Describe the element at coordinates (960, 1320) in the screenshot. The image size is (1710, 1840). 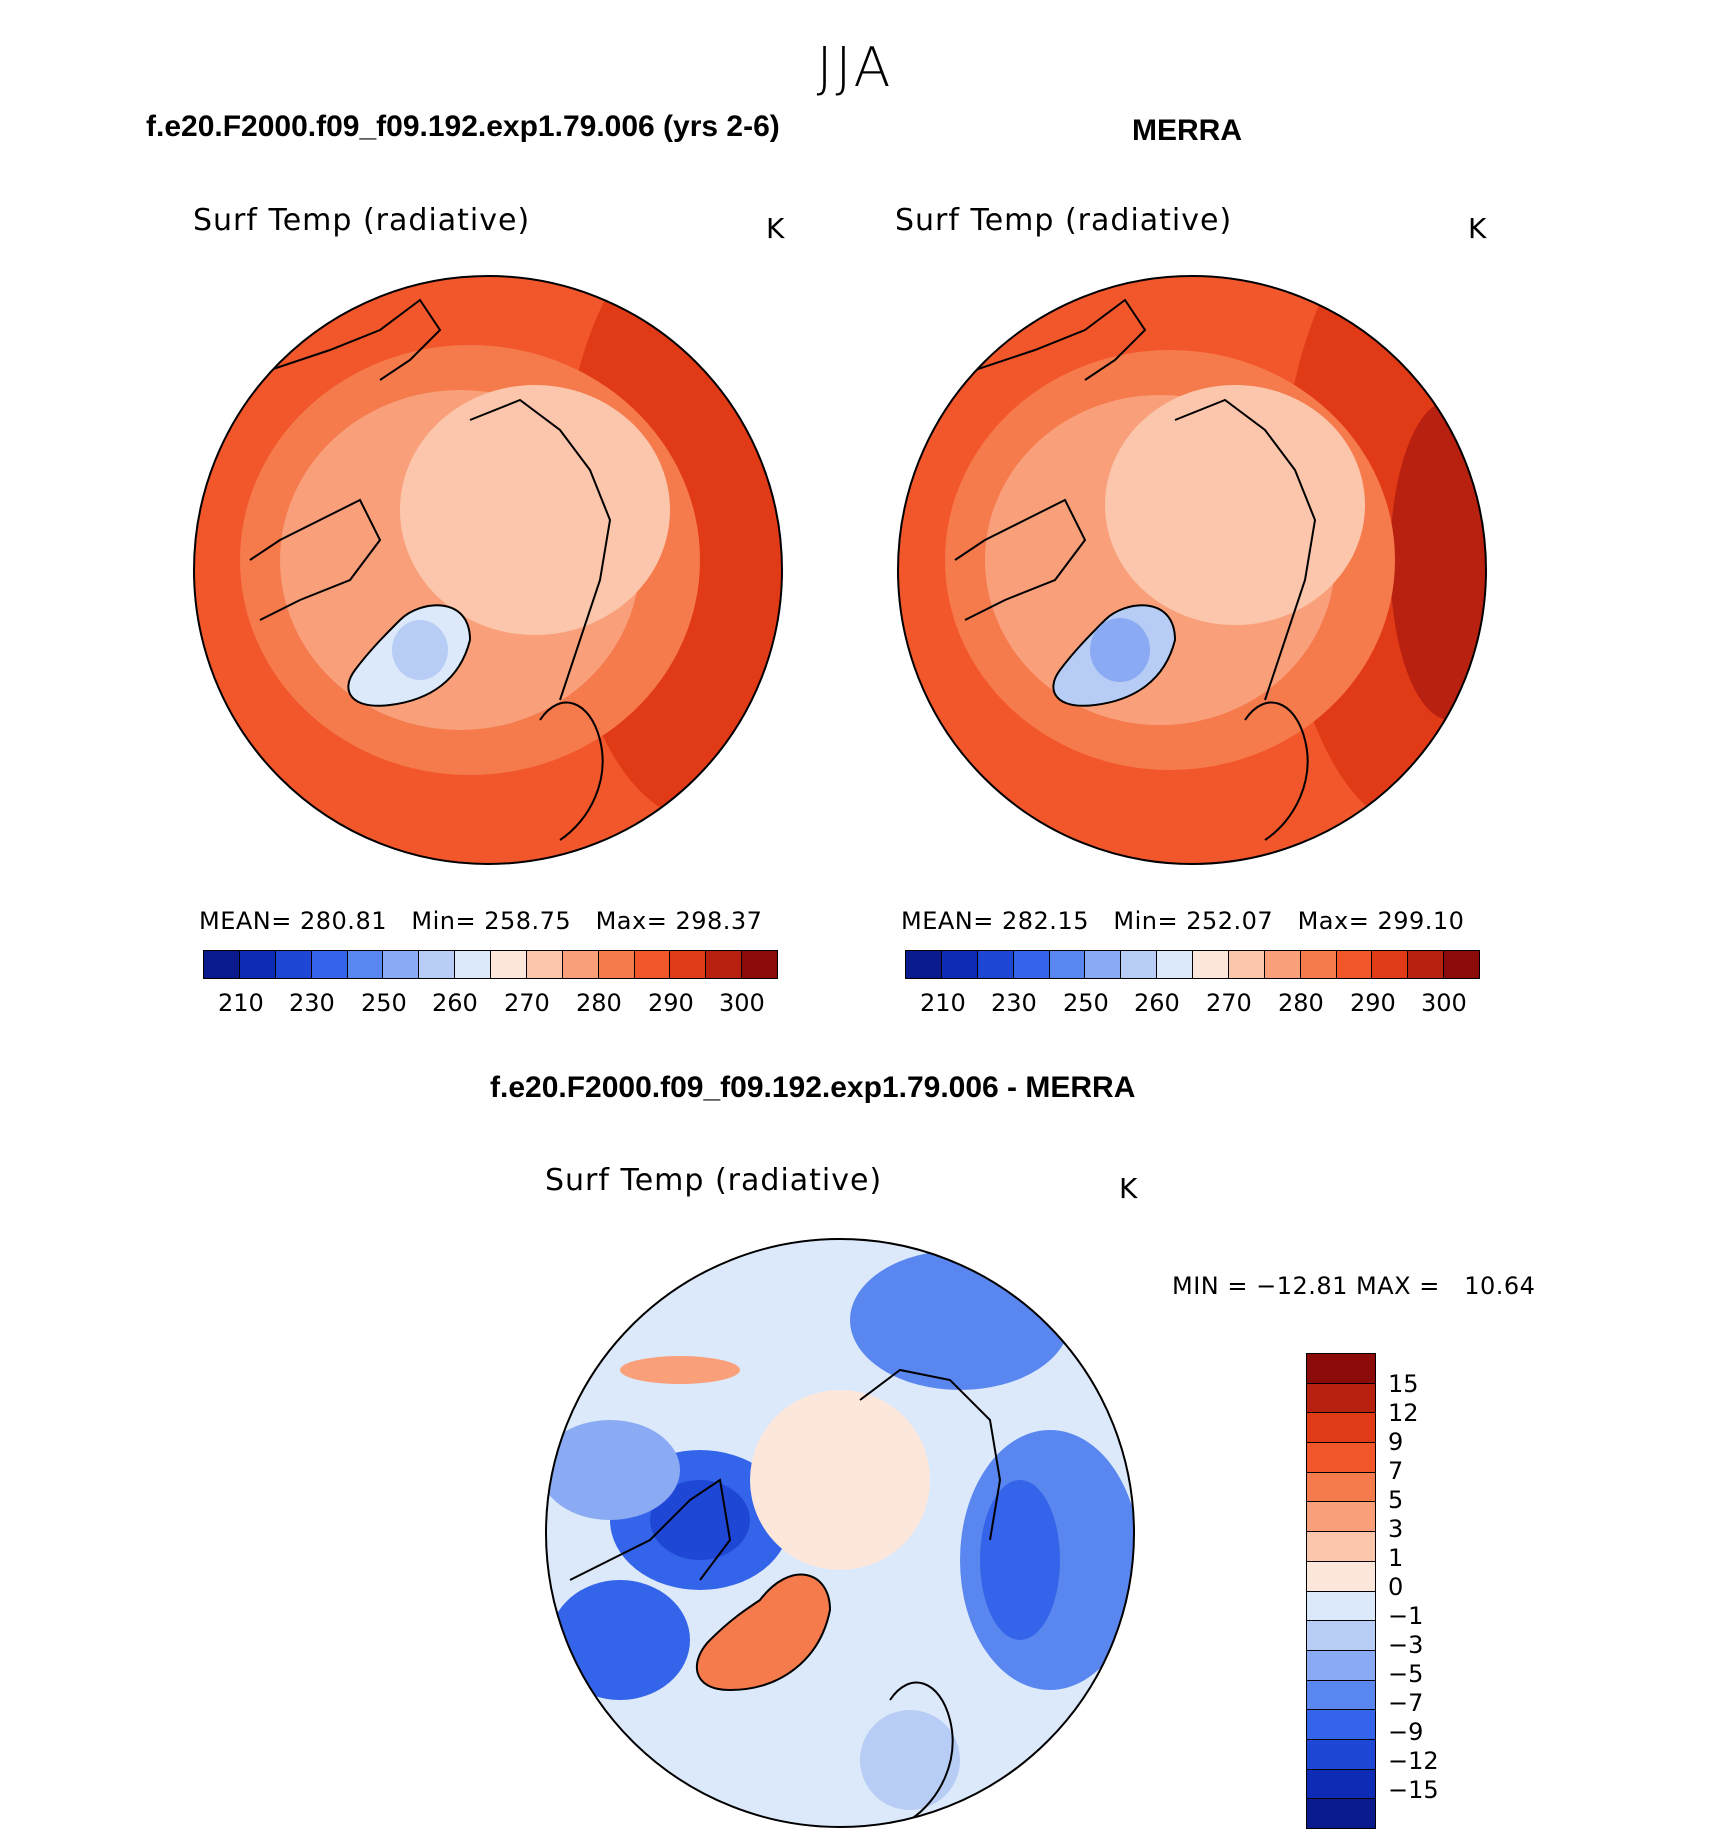
I see `map-region-siberia` at that location.